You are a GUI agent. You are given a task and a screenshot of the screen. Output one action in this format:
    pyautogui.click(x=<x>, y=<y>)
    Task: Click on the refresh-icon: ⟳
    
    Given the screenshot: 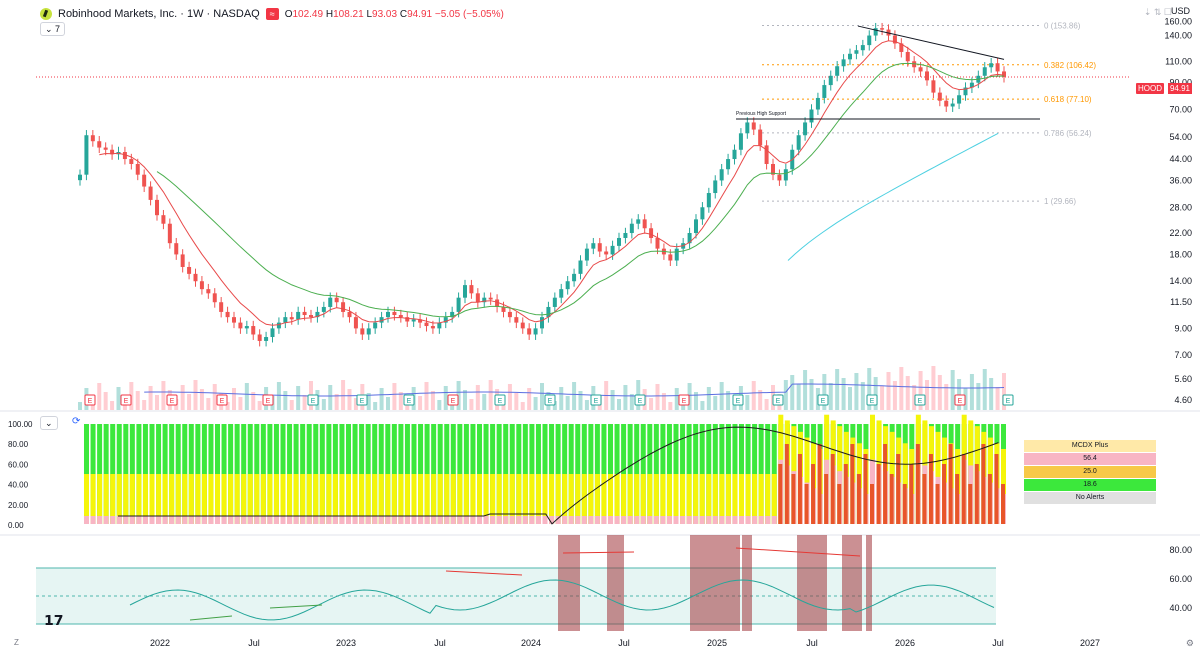 What is the action you would take?
    pyautogui.click(x=76, y=421)
    